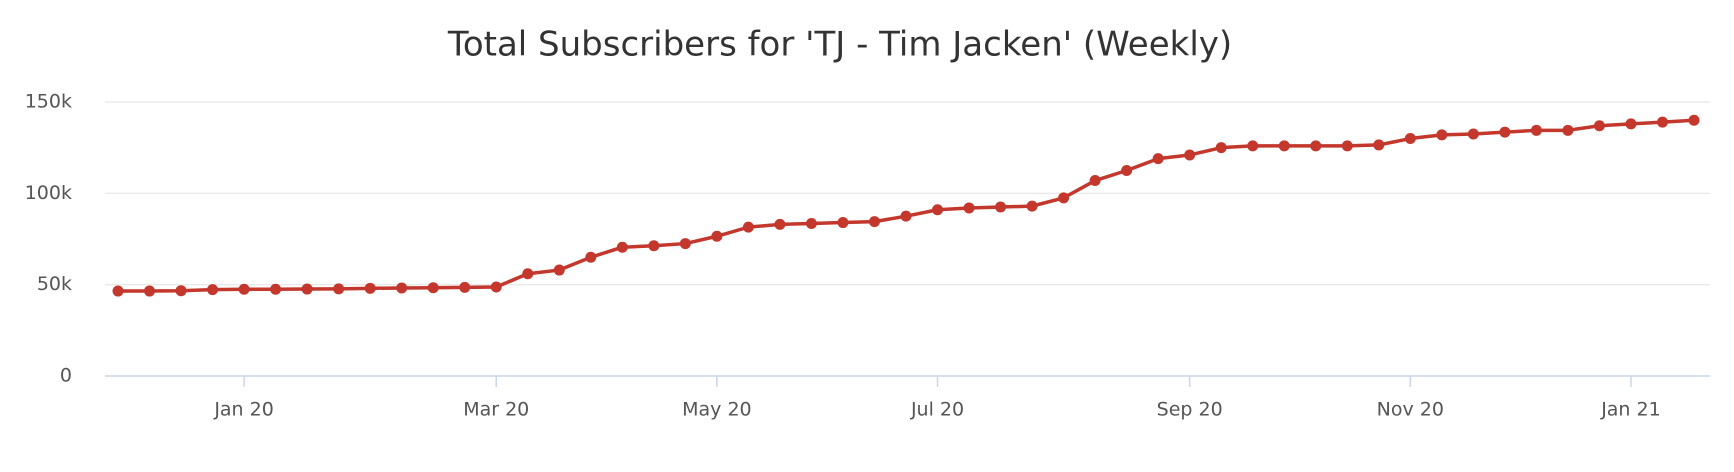  What do you see at coordinates (48, 193) in the screenshot?
I see `y-tick-label: 100k` at bounding box center [48, 193].